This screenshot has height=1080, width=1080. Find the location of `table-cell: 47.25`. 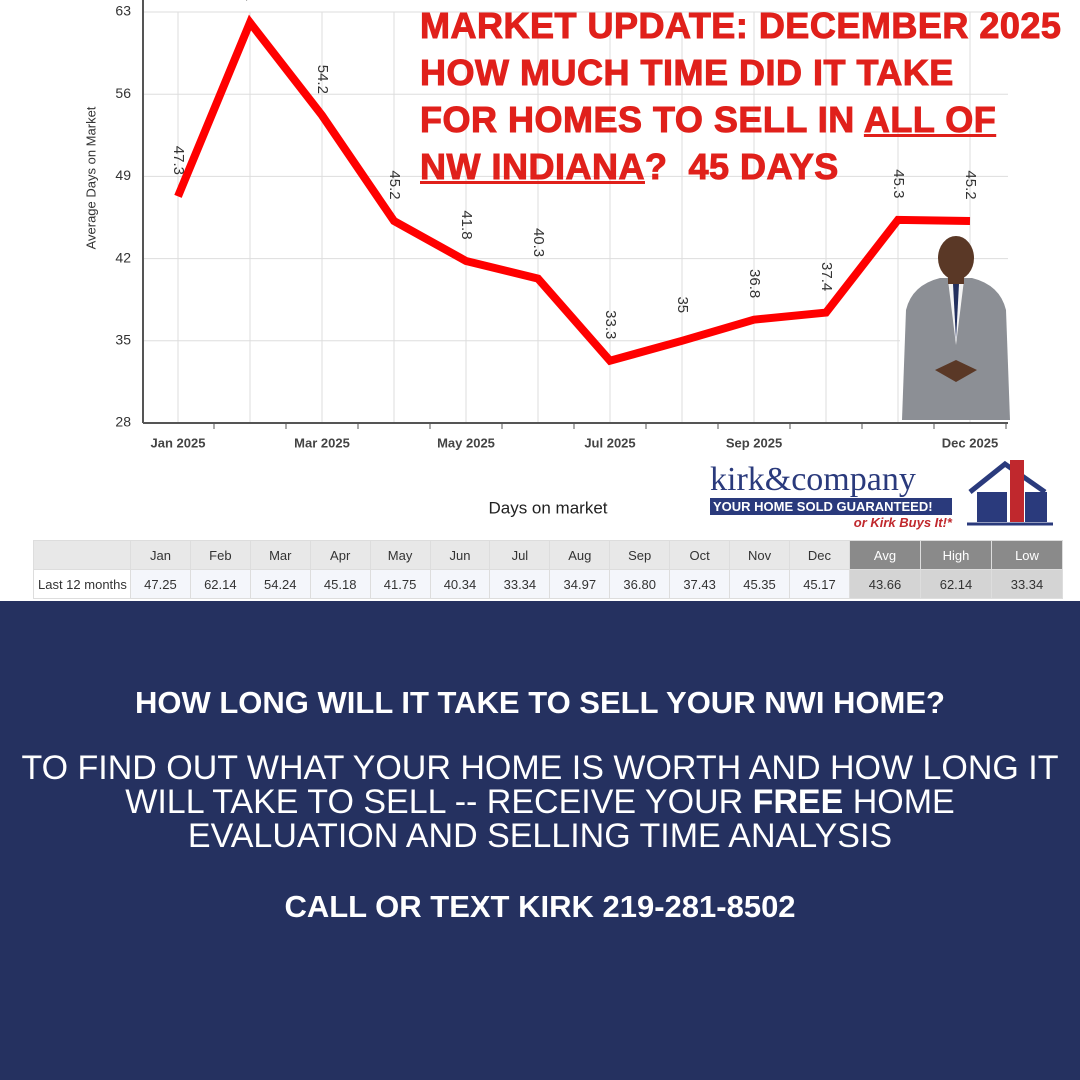

table-cell: 47.25 is located at coordinates (160, 584).